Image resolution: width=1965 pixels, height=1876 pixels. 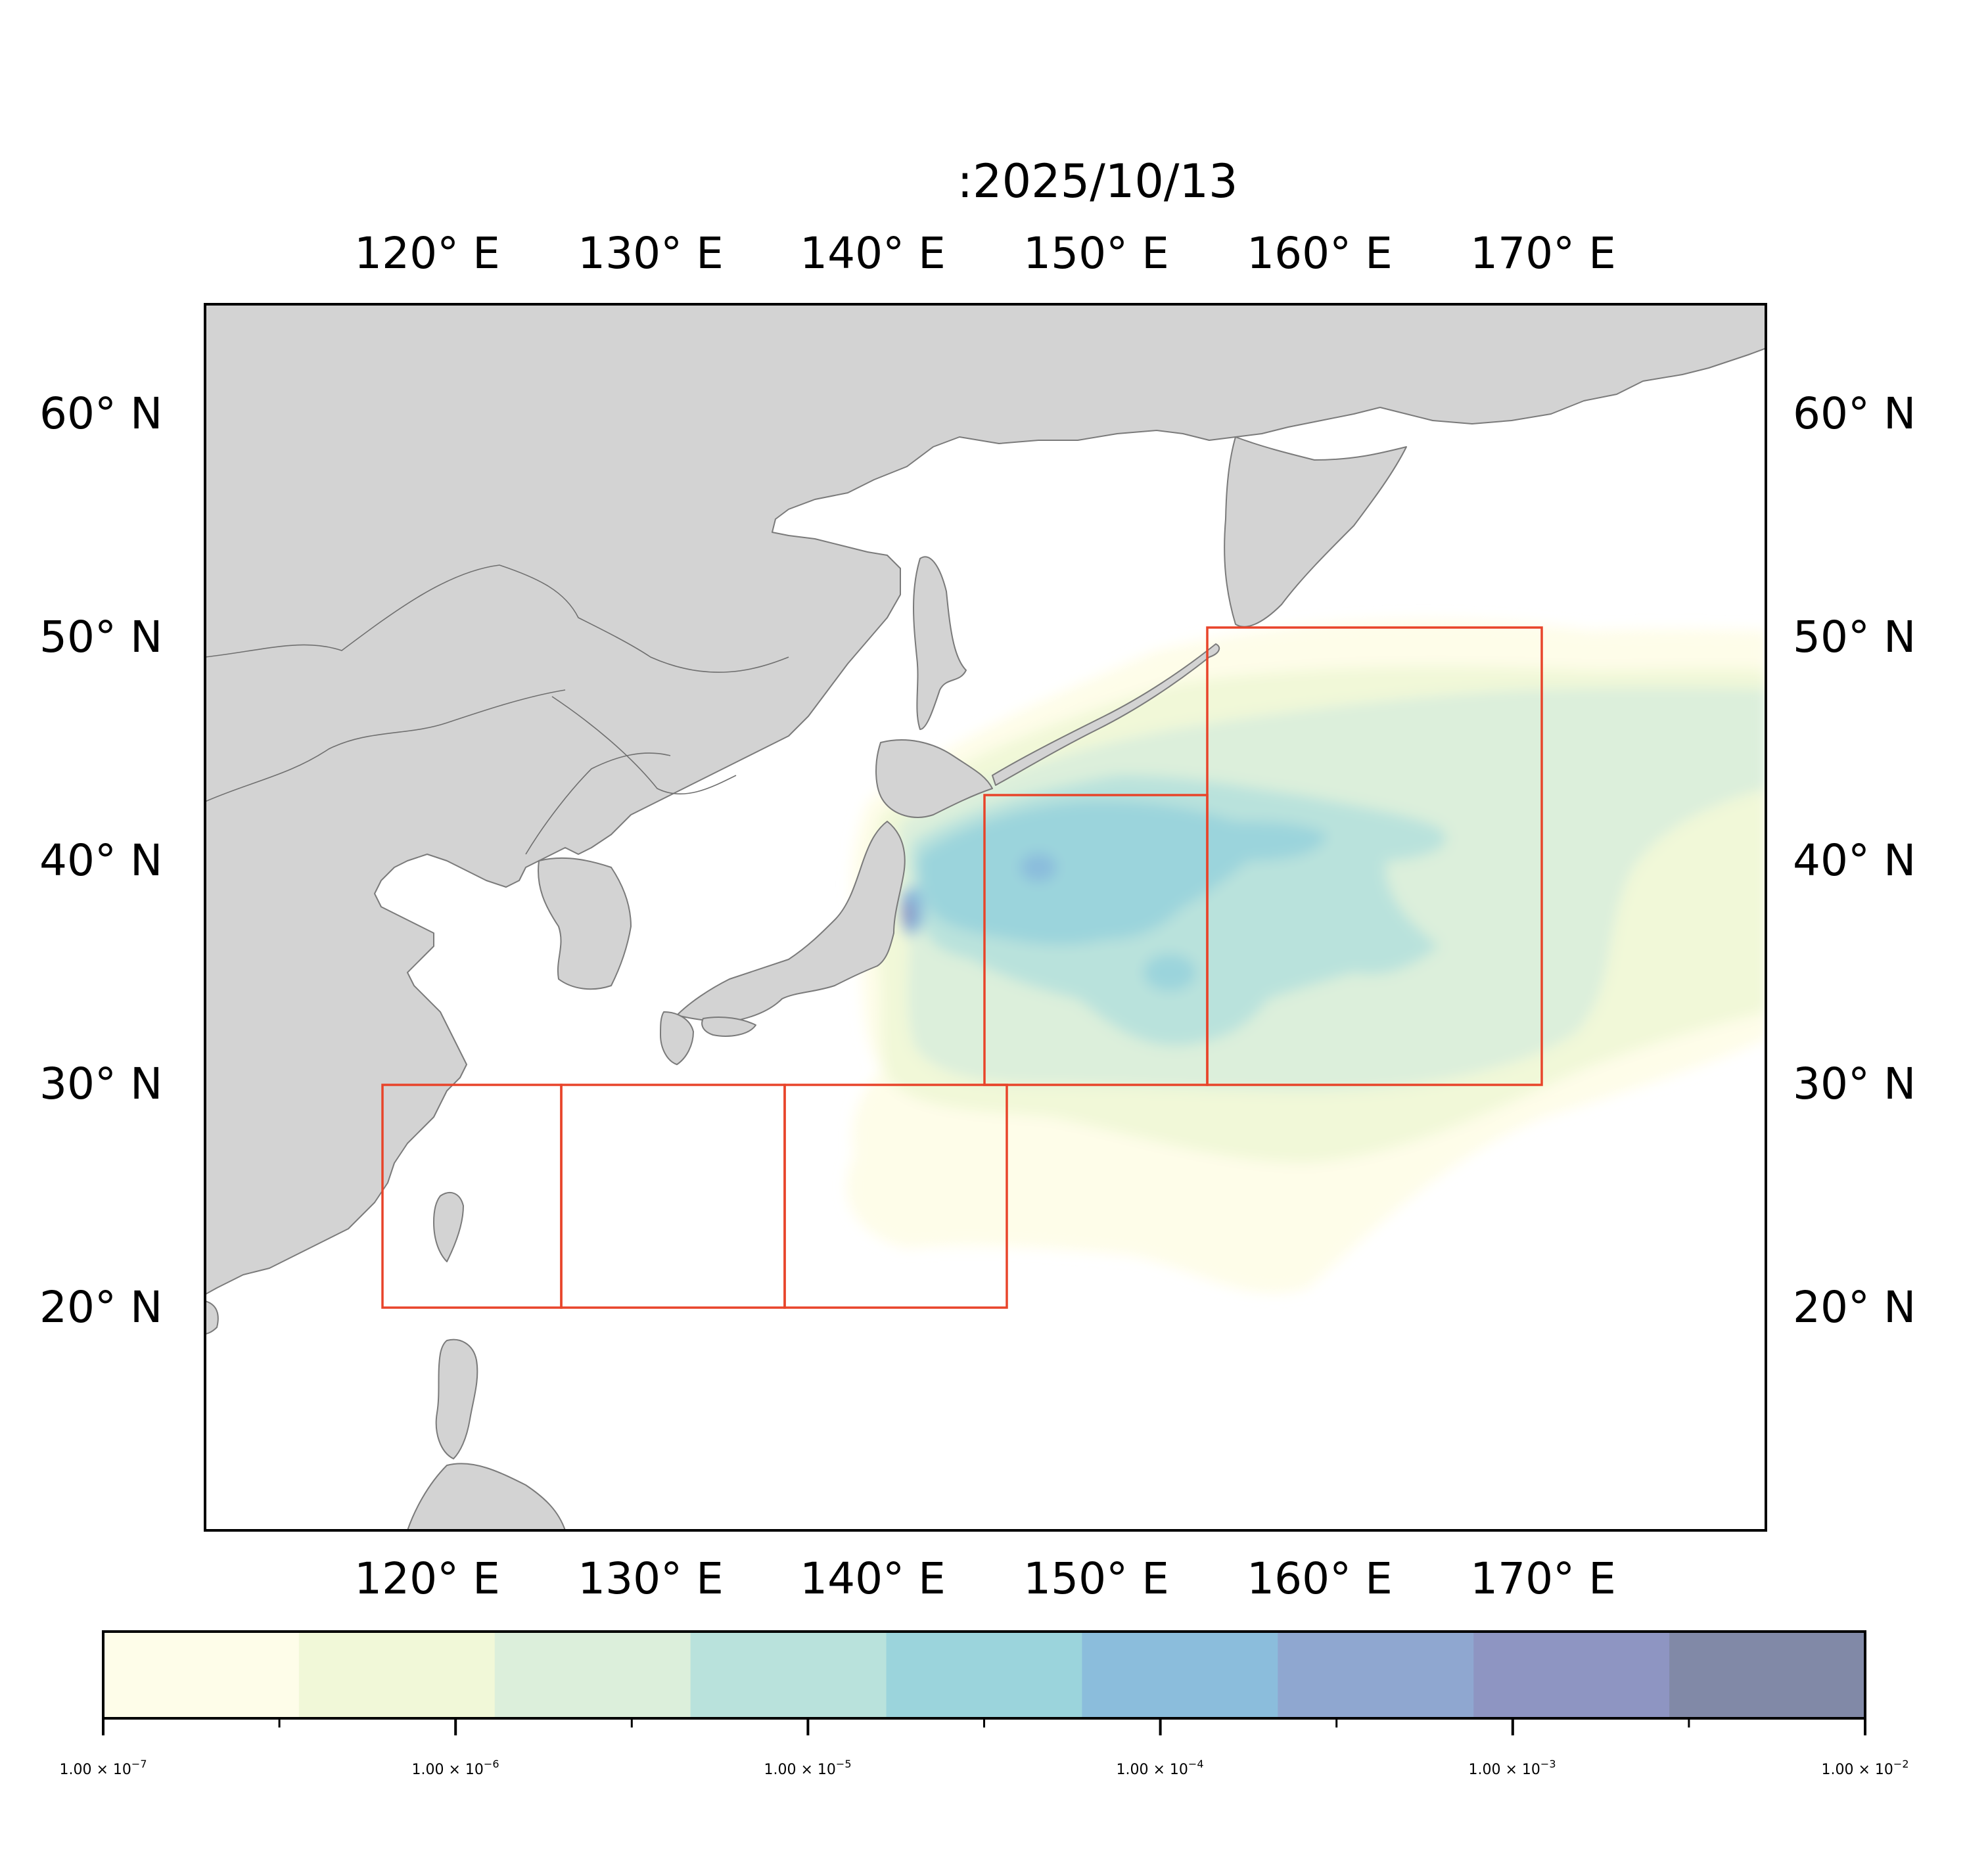 I want to click on top-lon-label: 160° E, so click(x=1320, y=253).